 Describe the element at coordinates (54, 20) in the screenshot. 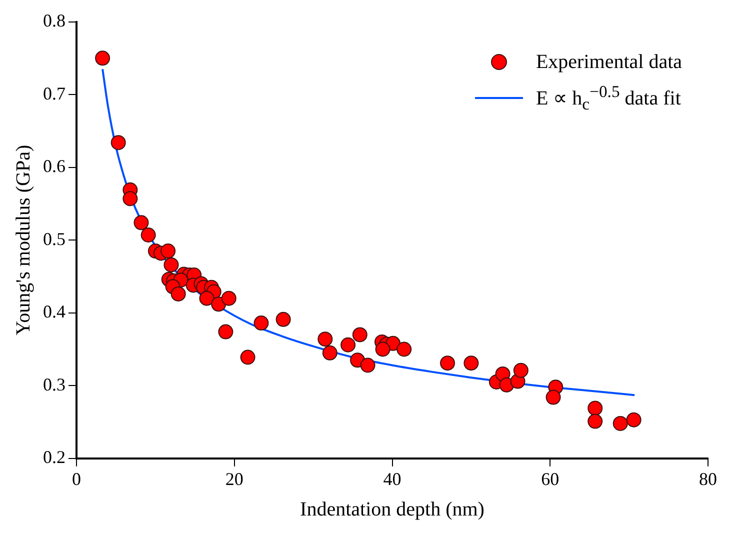

I see `y-tick-label: 0.8` at that location.